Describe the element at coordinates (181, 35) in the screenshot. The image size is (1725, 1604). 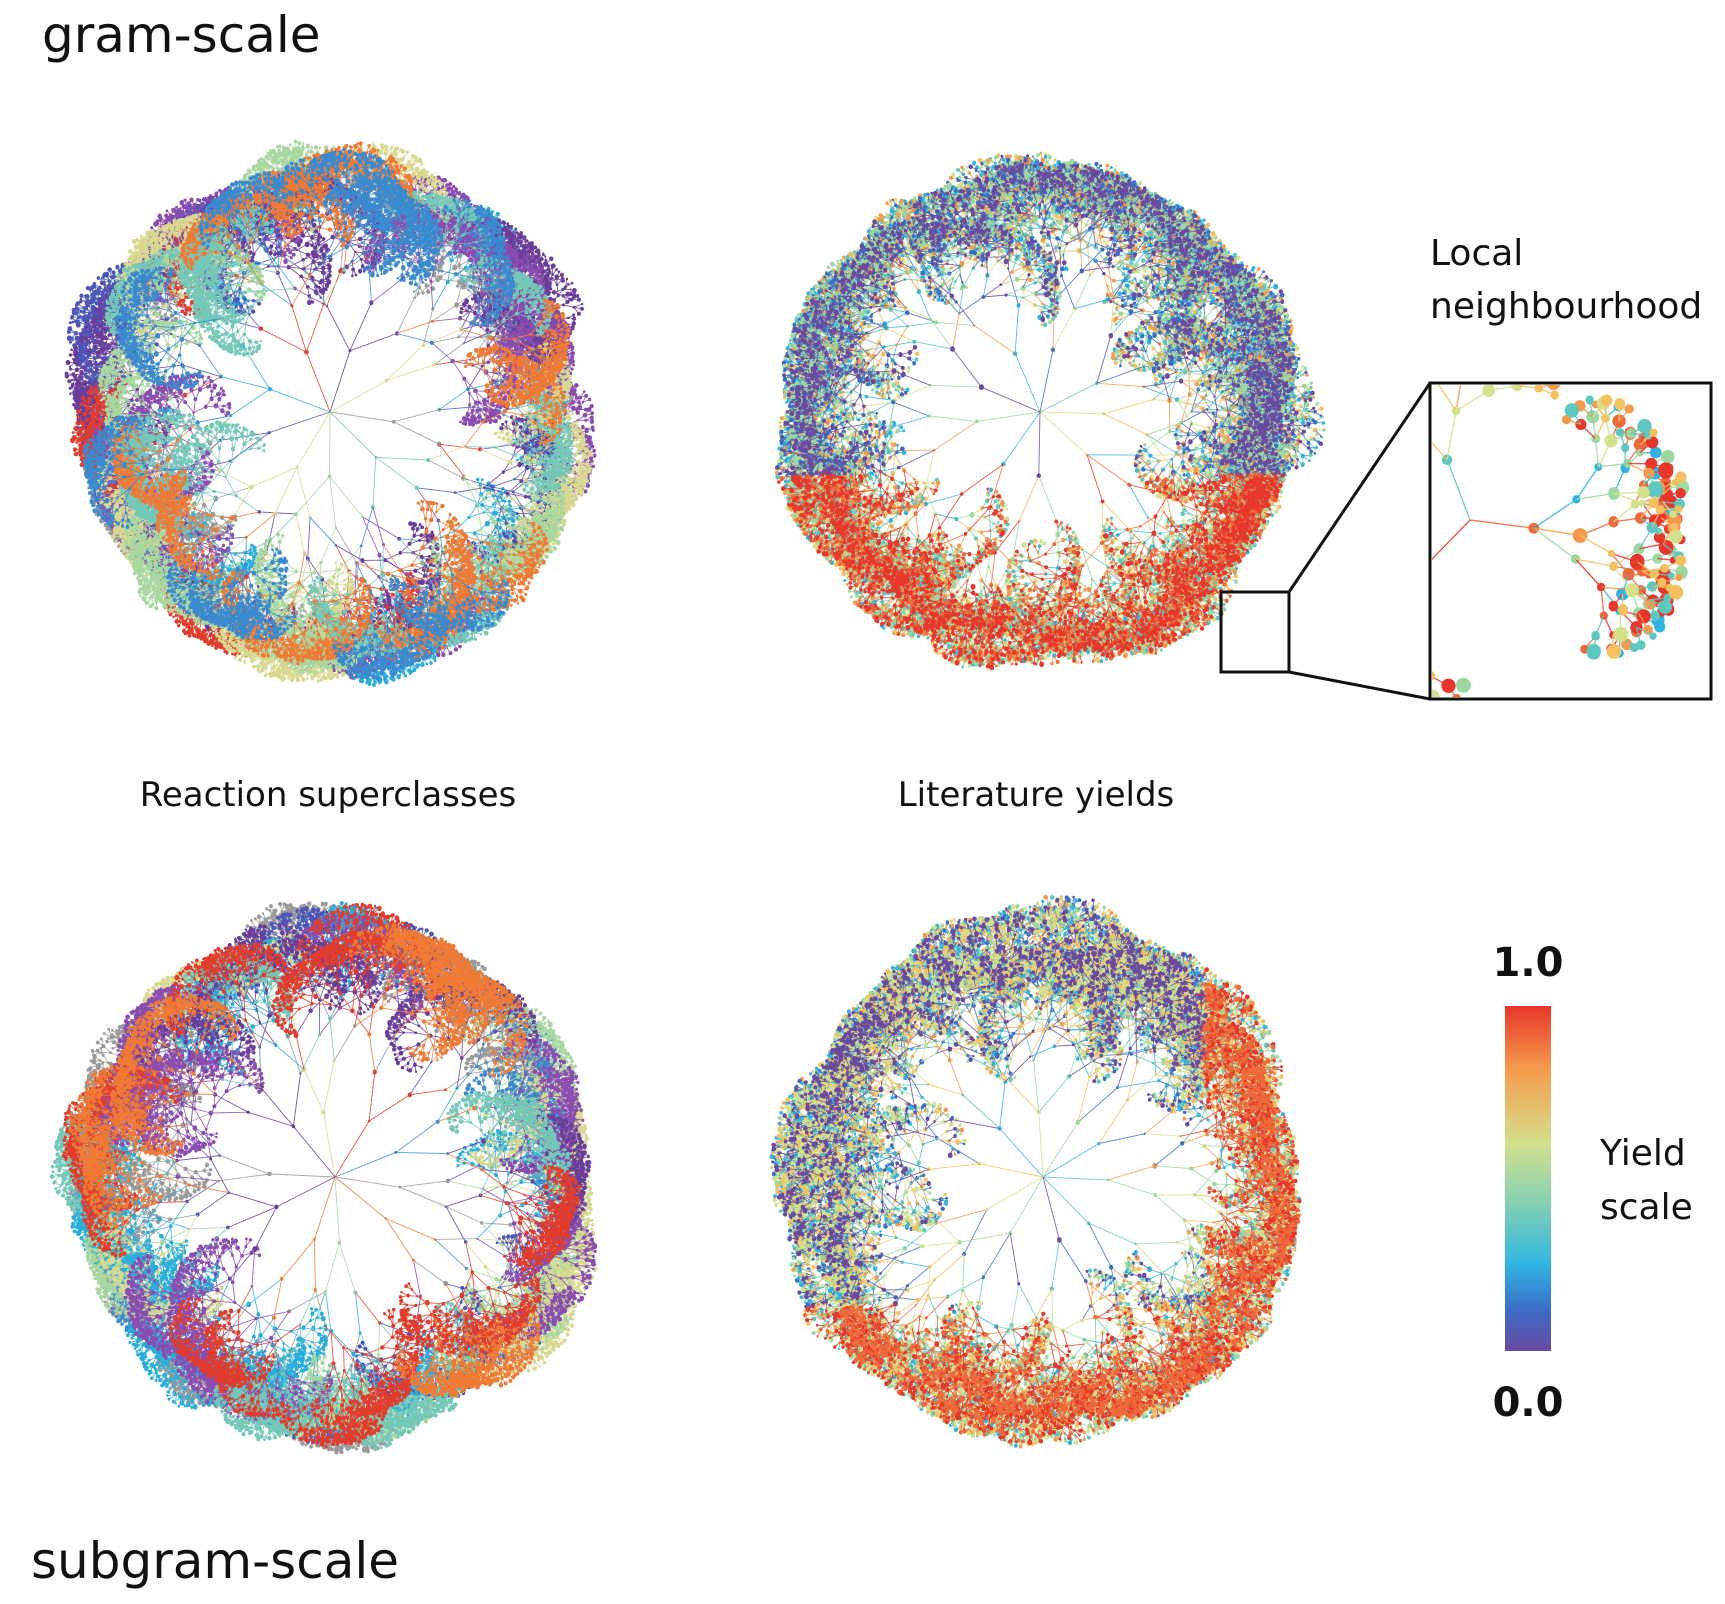
I see `row-label: gram-scale` at that location.